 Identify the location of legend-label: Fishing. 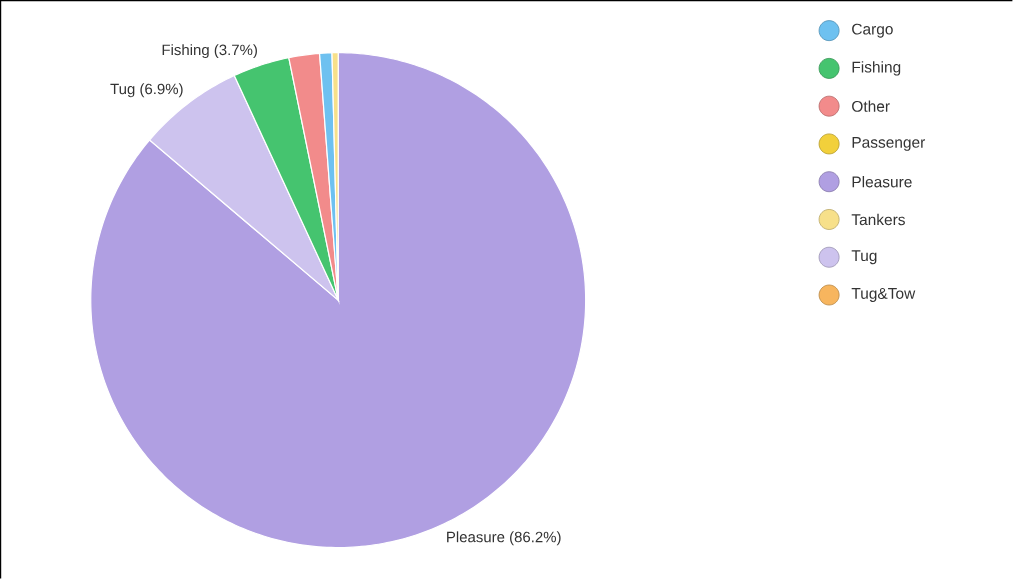
(876, 68).